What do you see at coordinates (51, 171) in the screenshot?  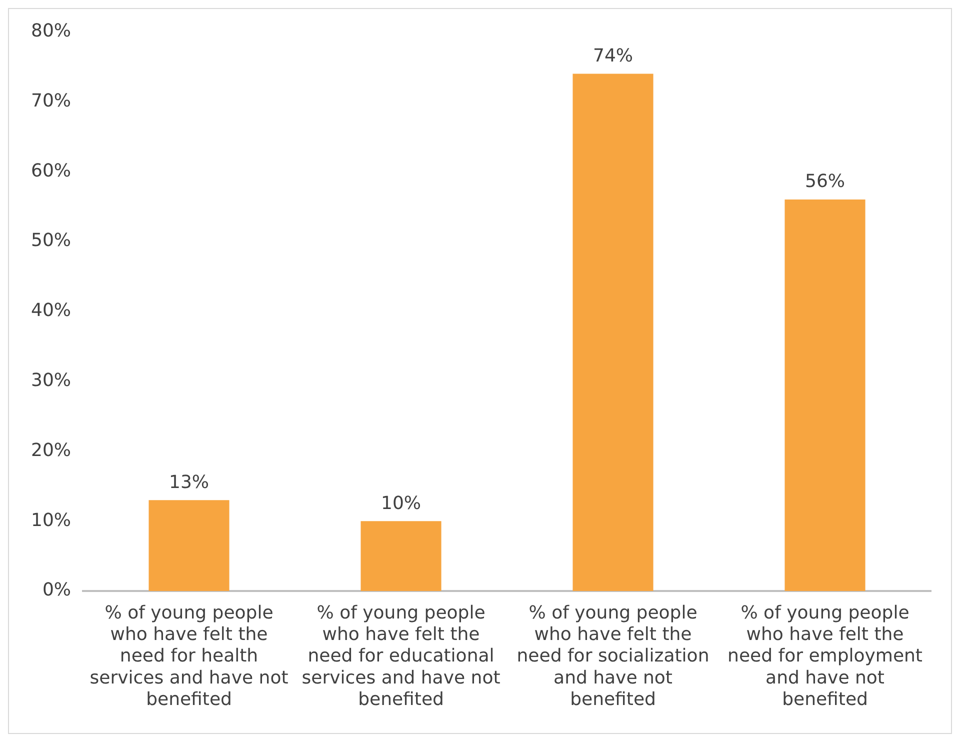 I see `y-tick-label: 60%` at bounding box center [51, 171].